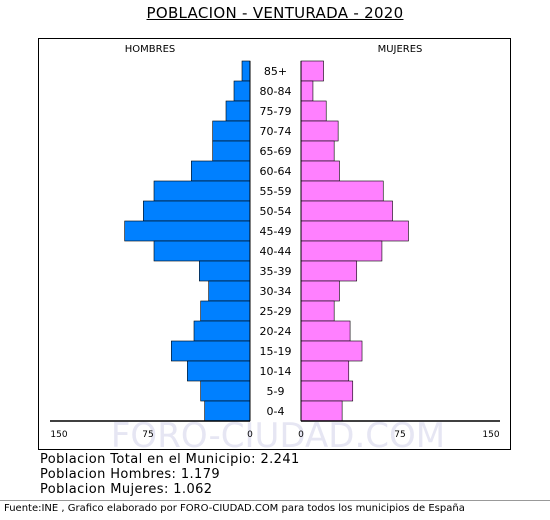  I want to click on bar-hombres-85+, so click(246, 71).